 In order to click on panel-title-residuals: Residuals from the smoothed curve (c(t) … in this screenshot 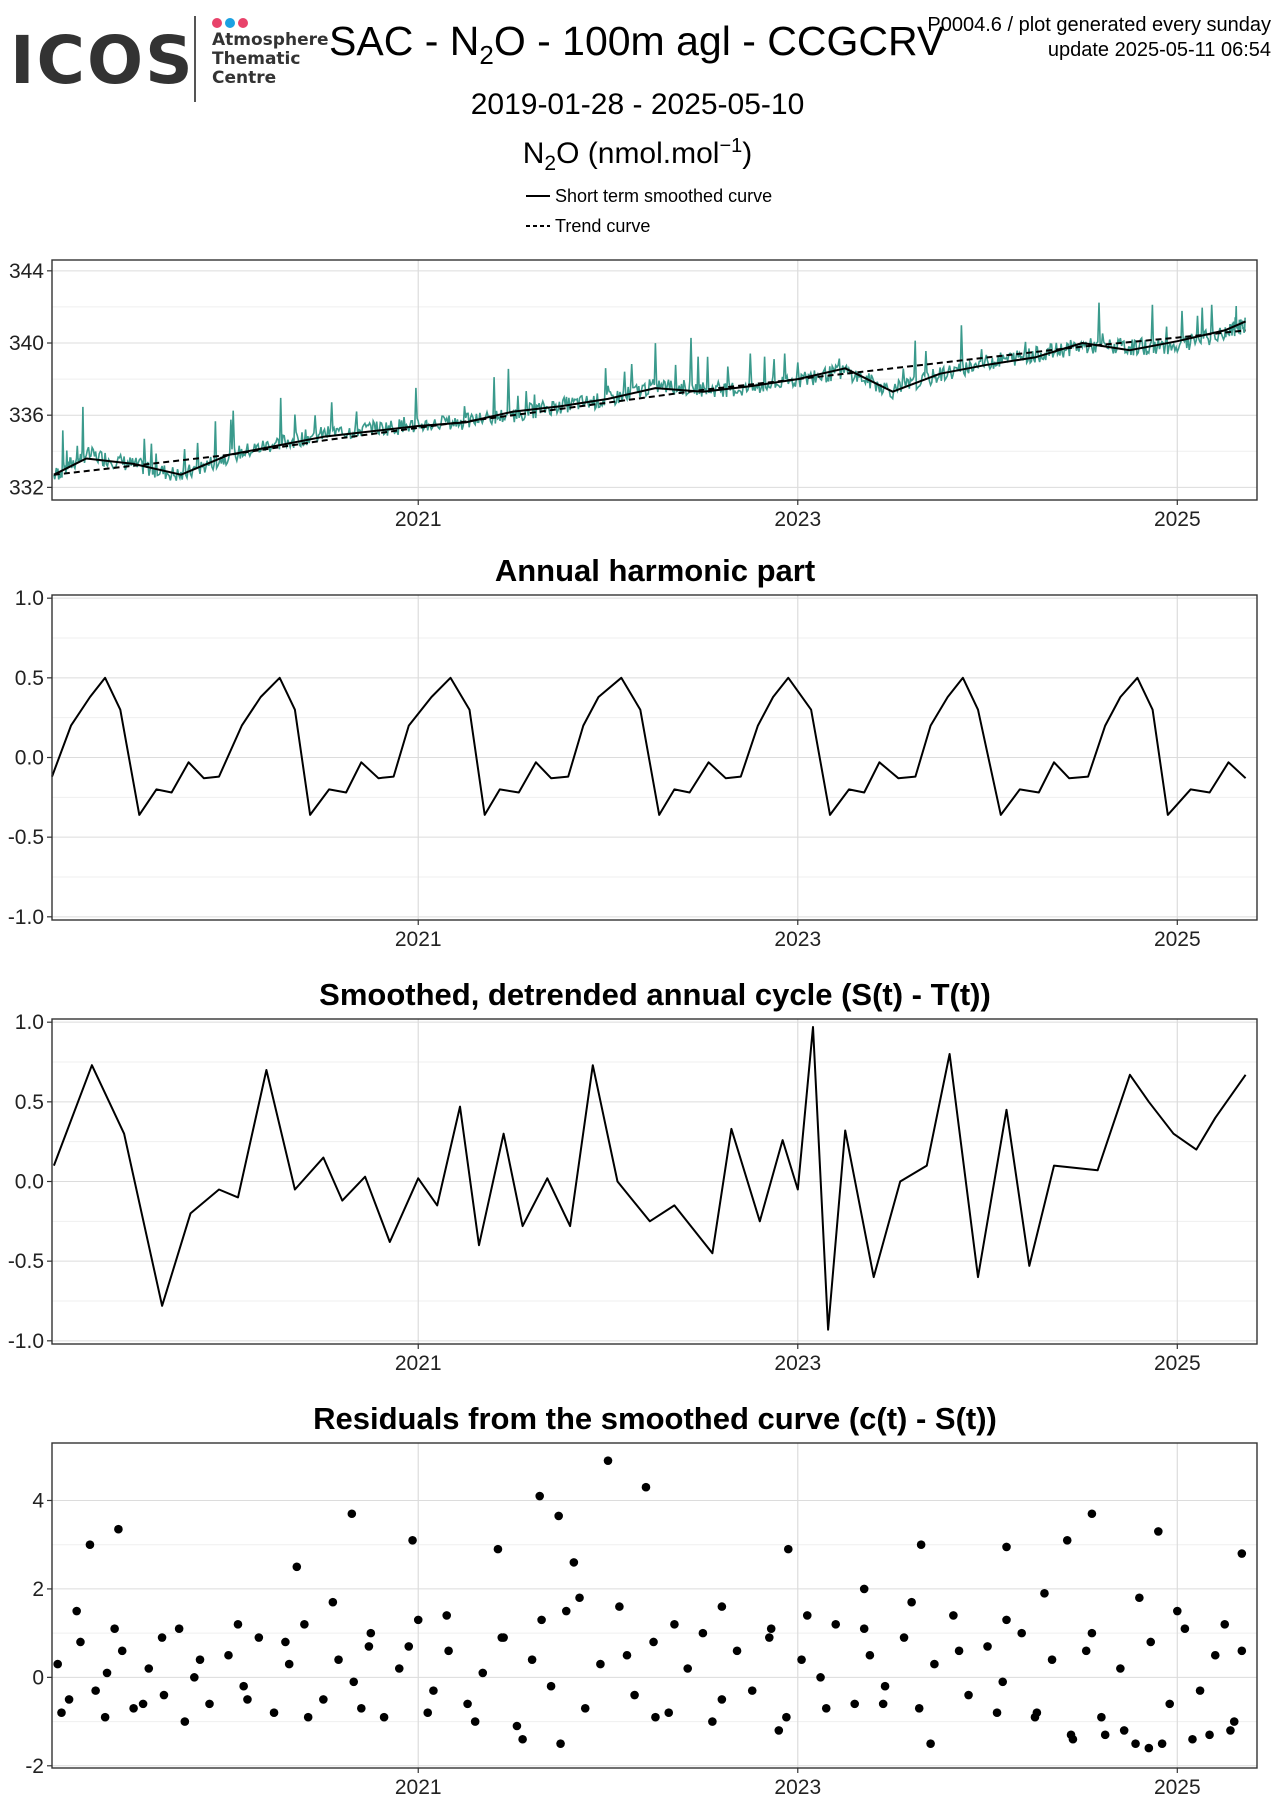, I will do `click(655, 1418)`.